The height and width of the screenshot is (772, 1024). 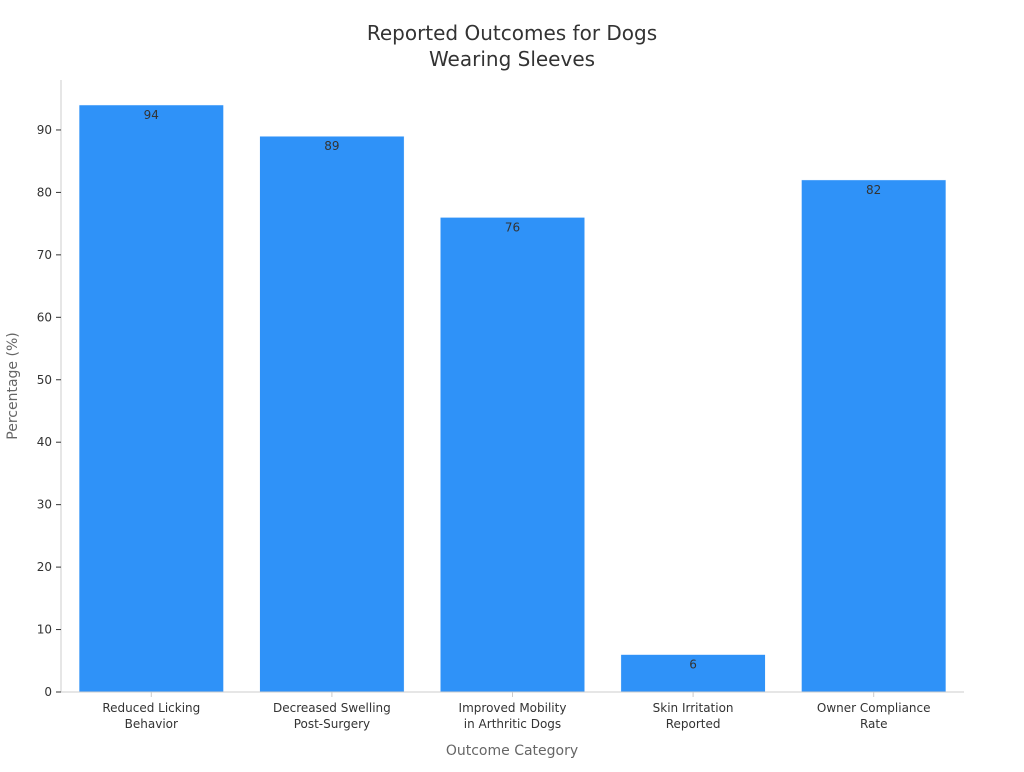 What do you see at coordinates (332, 708) in the screenshot?
I see `x-tick-label-1-0: Decreased Swelling` at bounding box center [332, 708].